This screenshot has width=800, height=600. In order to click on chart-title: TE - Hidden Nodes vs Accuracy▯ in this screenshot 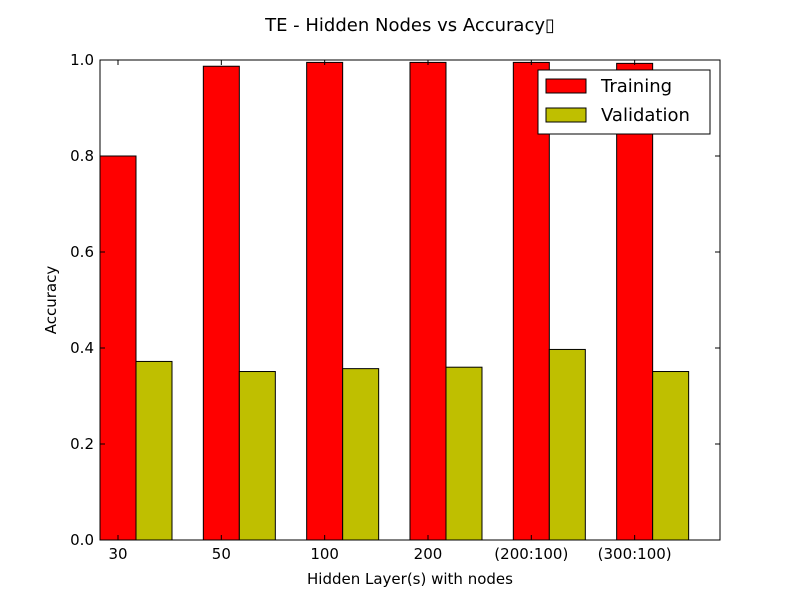, I will do `click(409, 25)`.